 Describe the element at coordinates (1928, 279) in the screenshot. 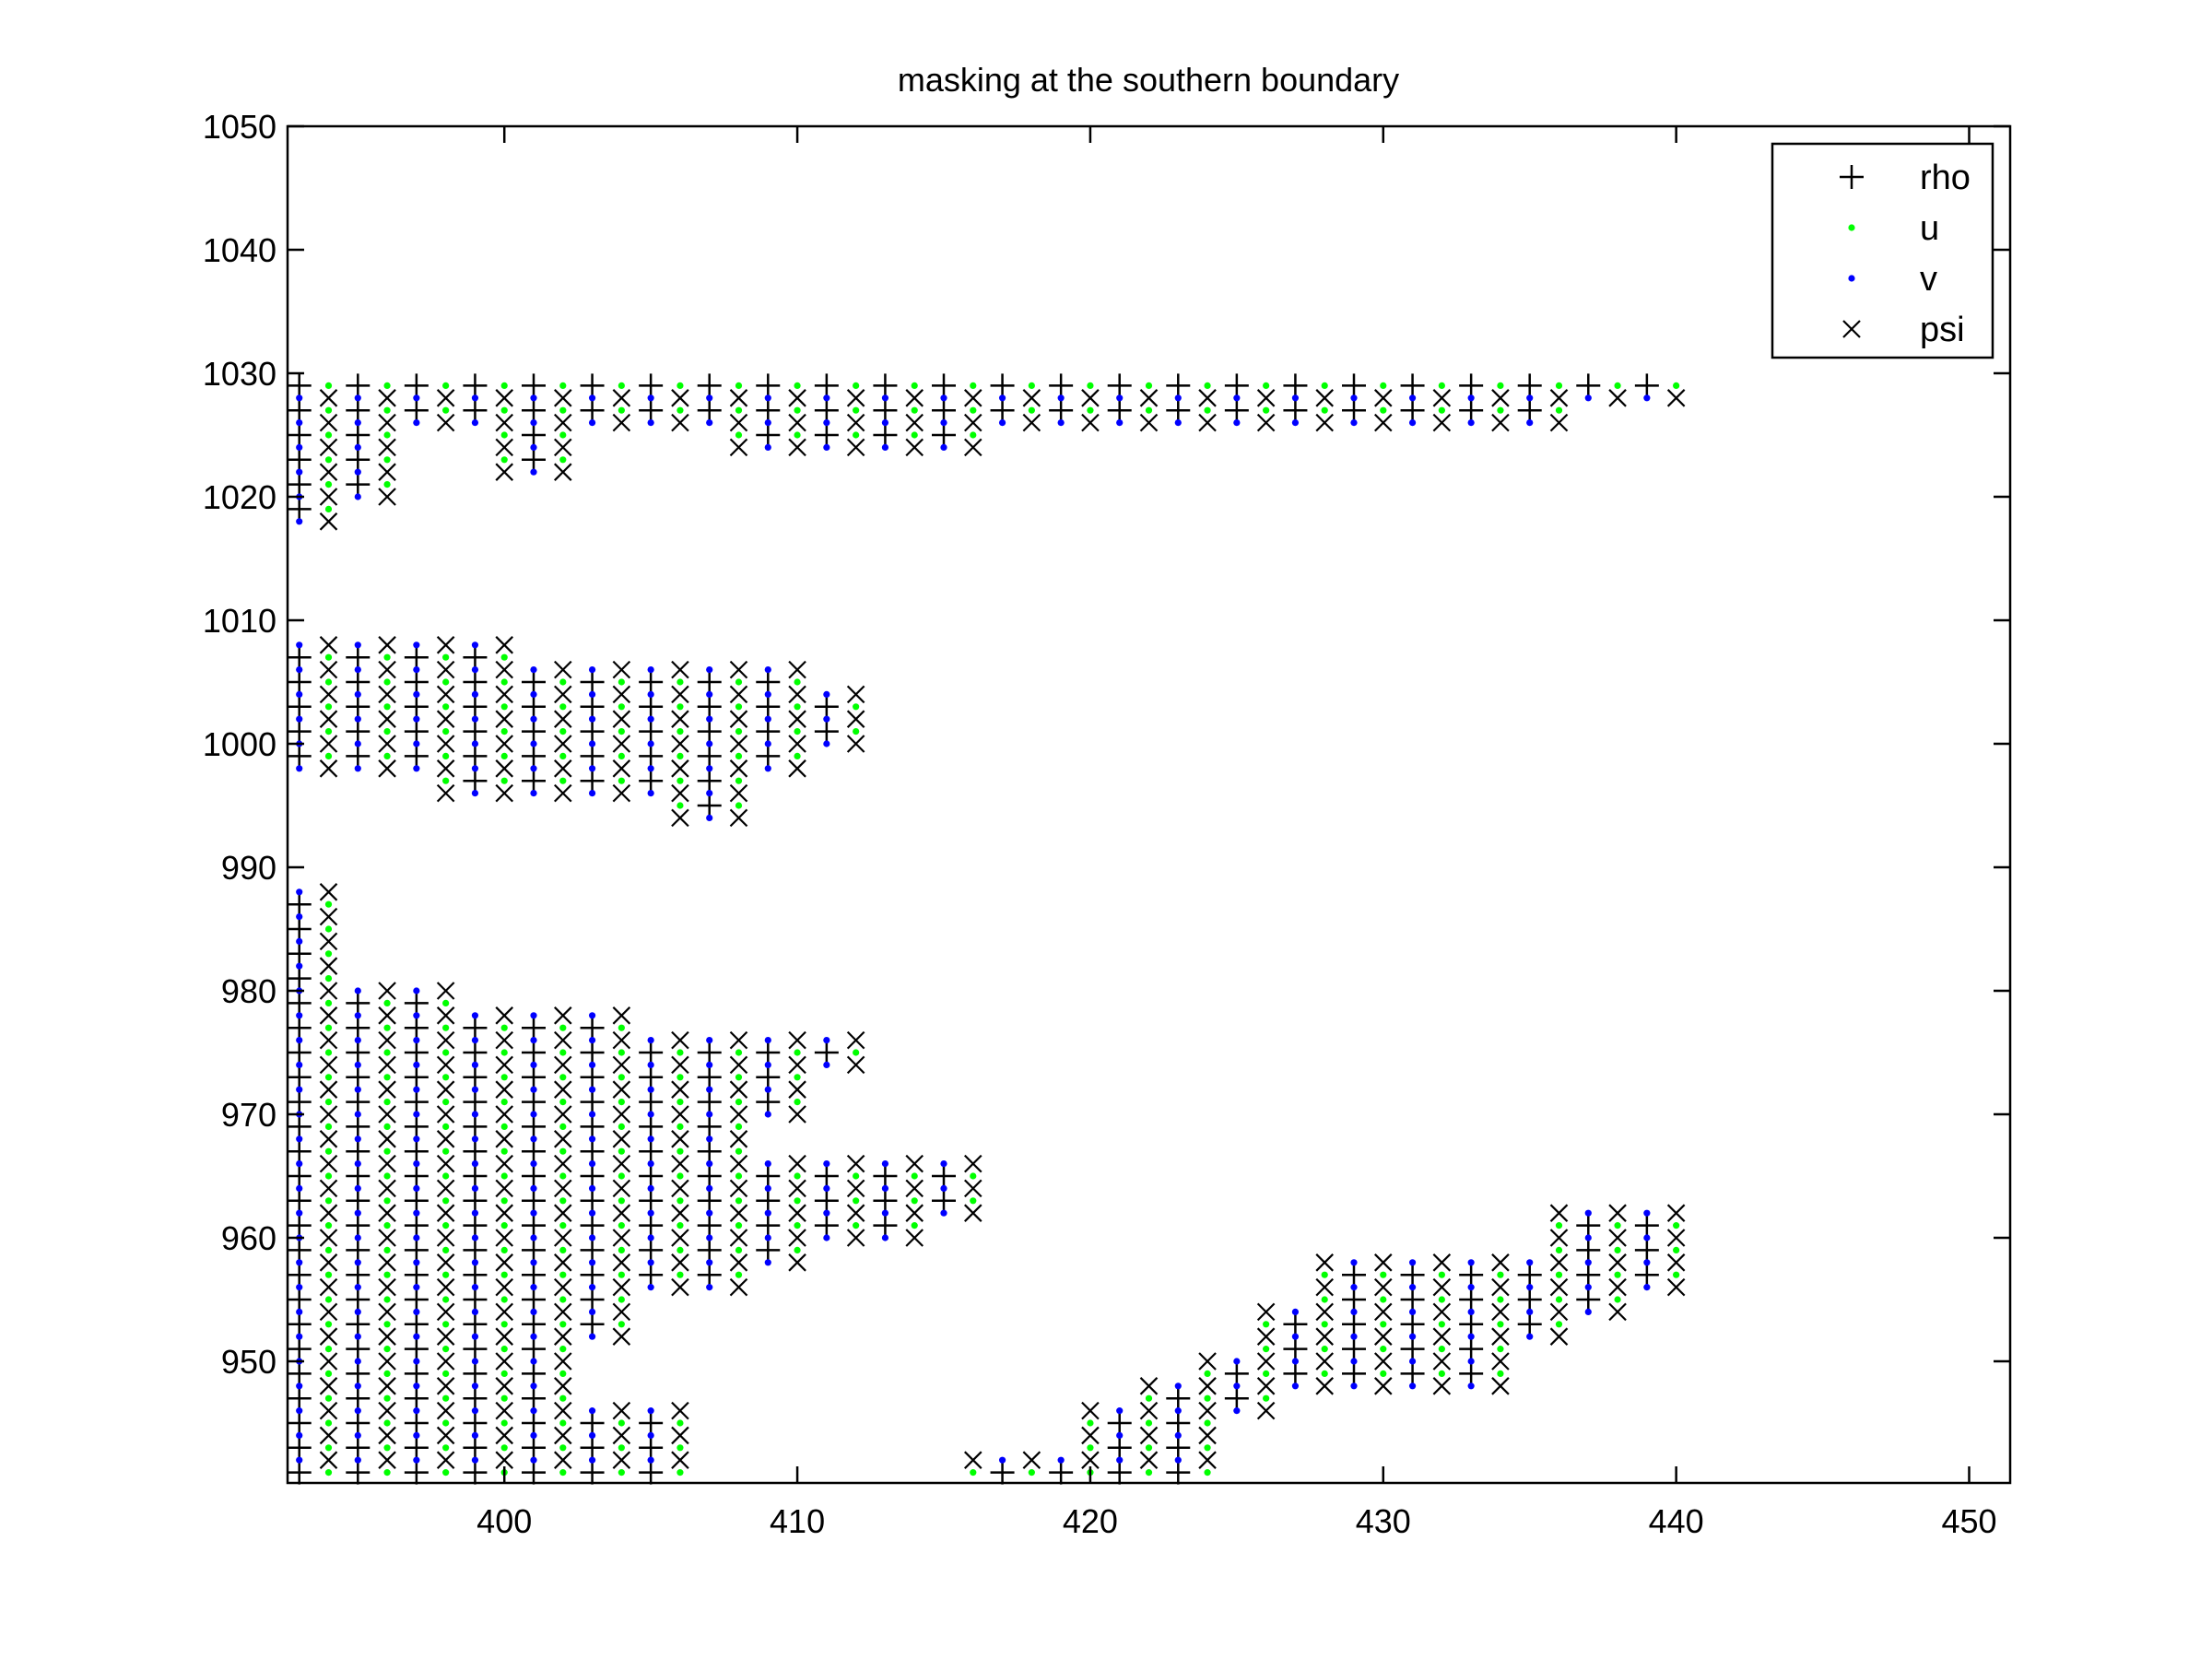

I see `legend-label: v` at that location.